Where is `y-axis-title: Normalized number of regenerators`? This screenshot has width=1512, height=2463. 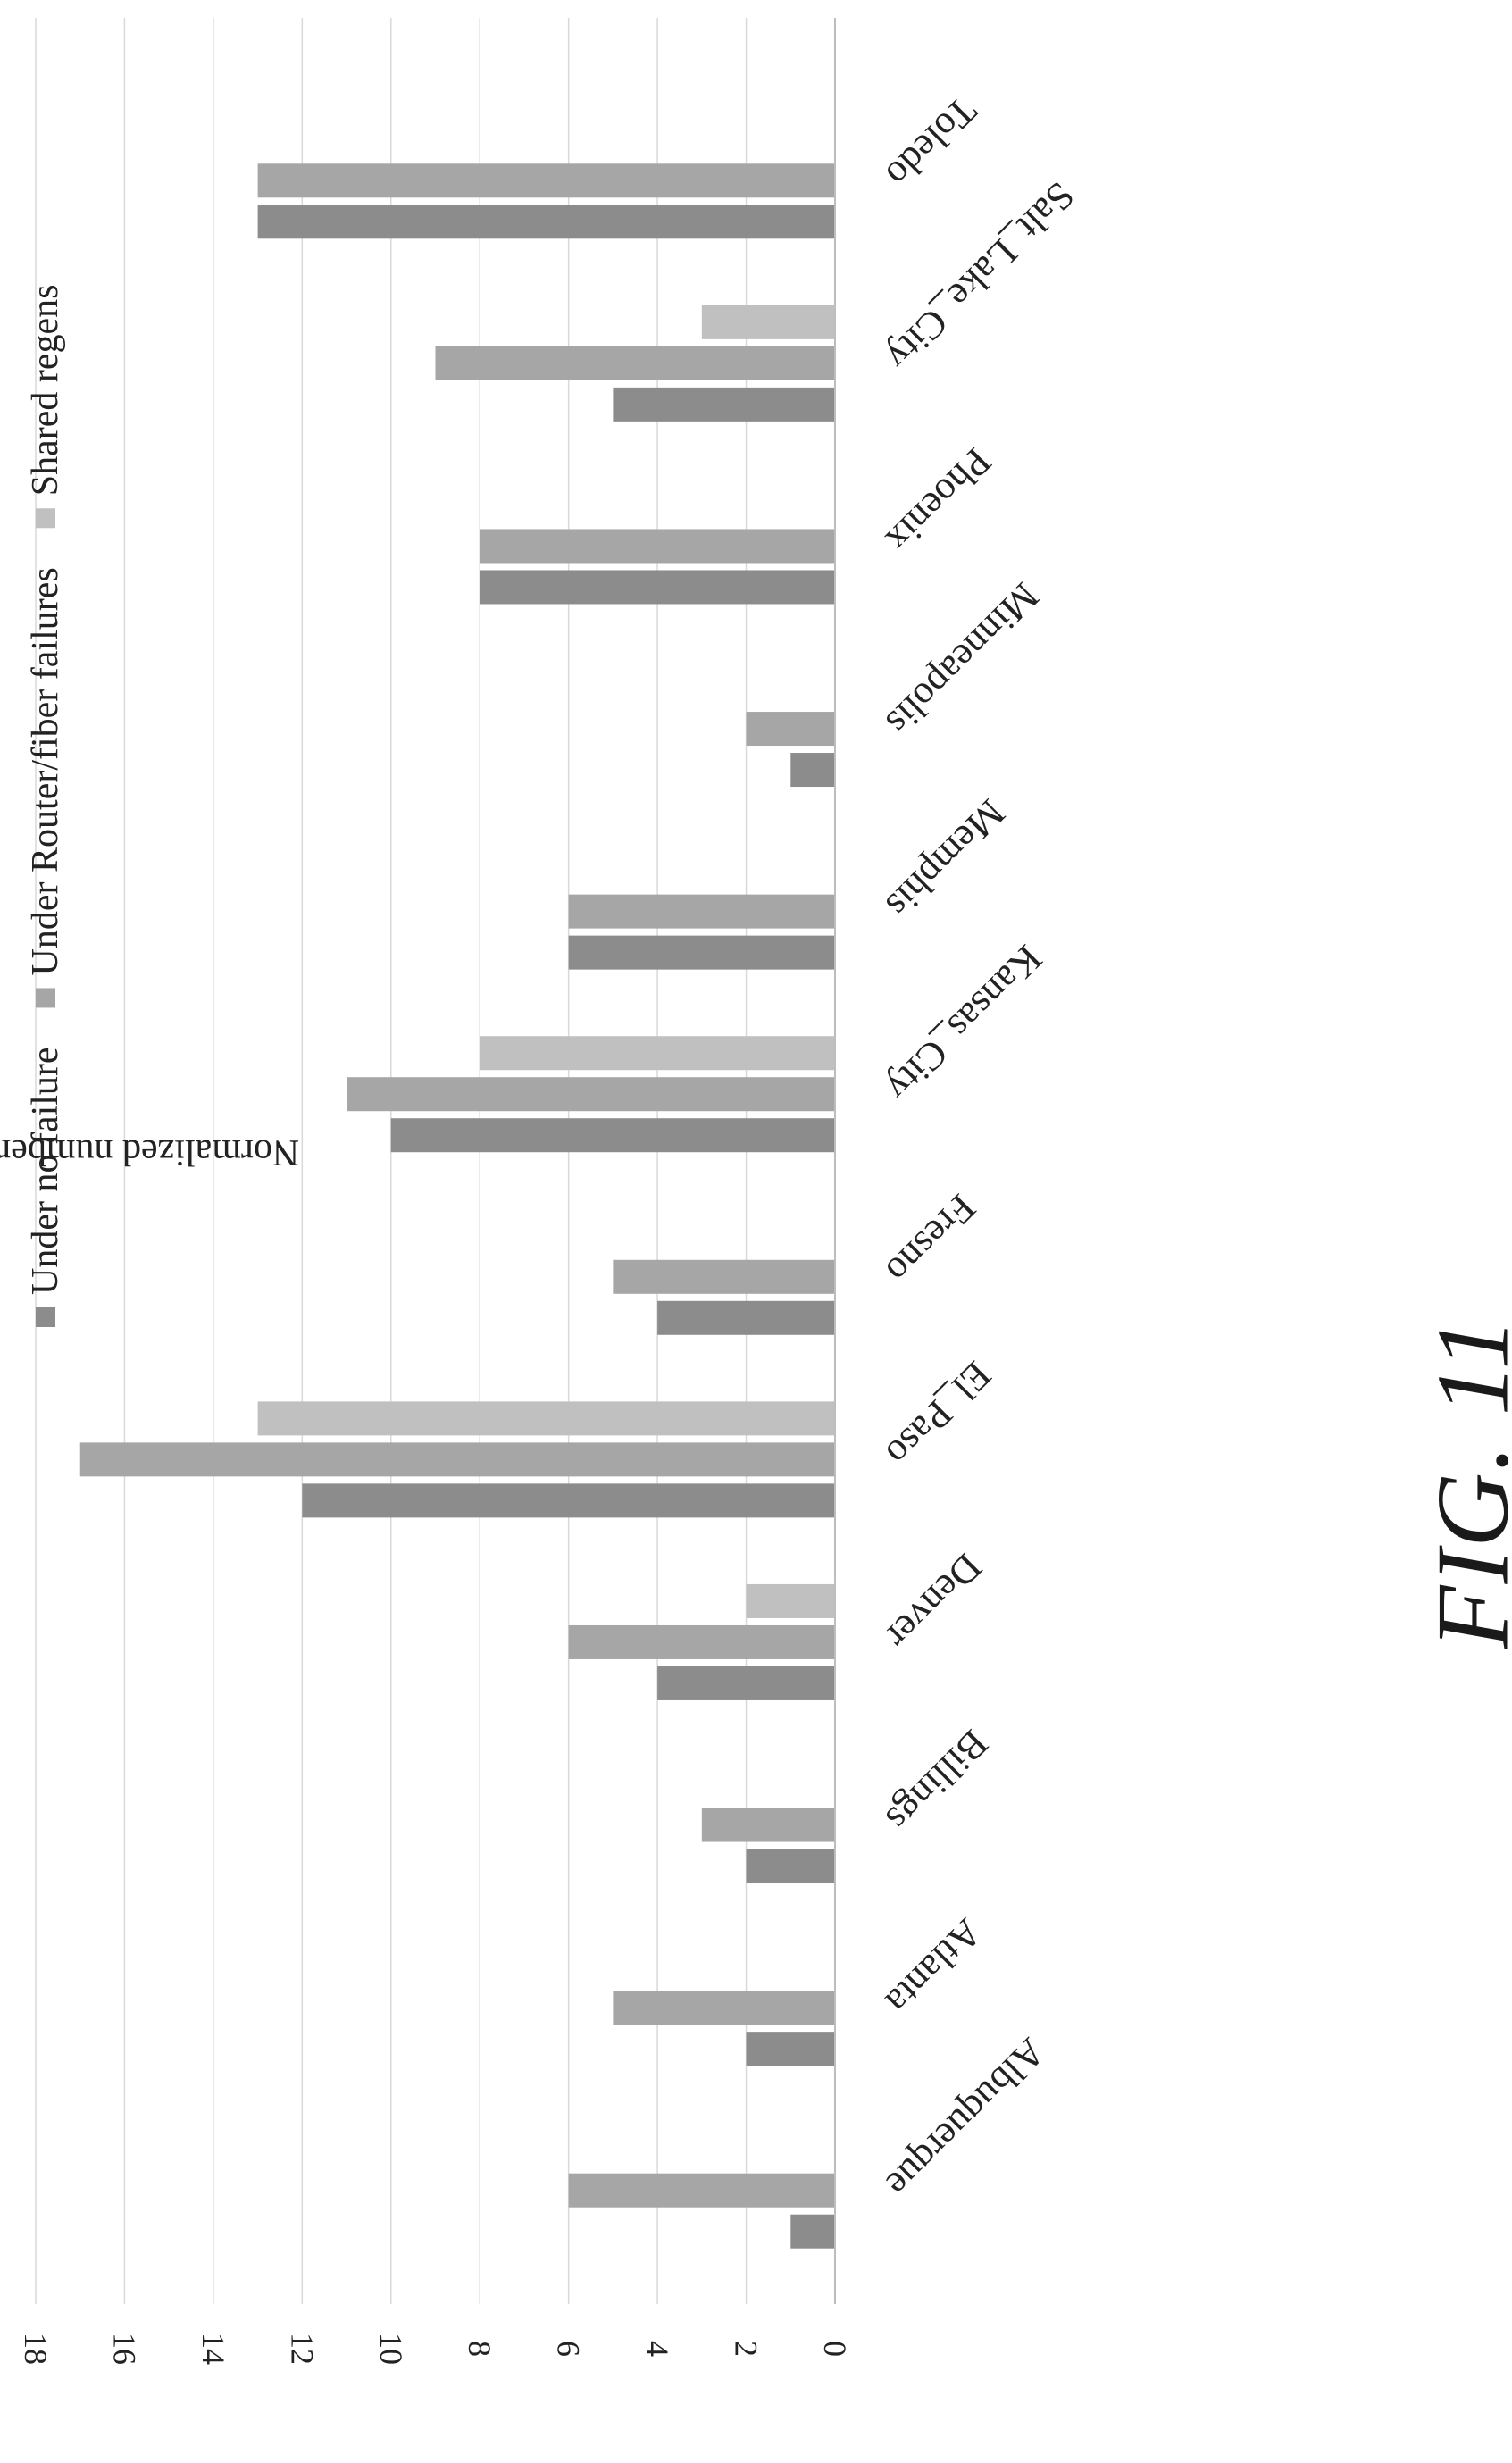
y-axis-title: Normalized number of regenerators is located at coordinates (149, 1152).